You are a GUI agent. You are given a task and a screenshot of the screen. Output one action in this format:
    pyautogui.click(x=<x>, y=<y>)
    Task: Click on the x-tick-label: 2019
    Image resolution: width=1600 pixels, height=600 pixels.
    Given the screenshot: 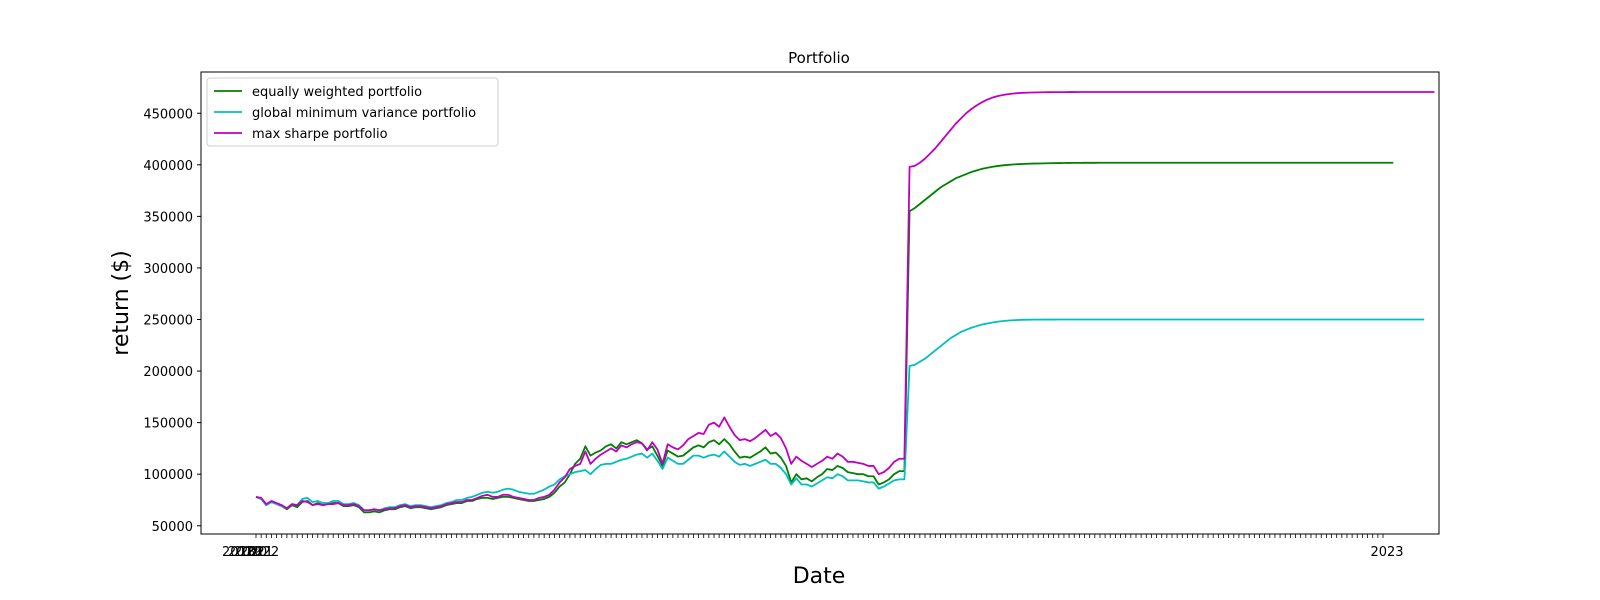 What is the action you would take?
    pyautogui.click(x=244, y=552)
    